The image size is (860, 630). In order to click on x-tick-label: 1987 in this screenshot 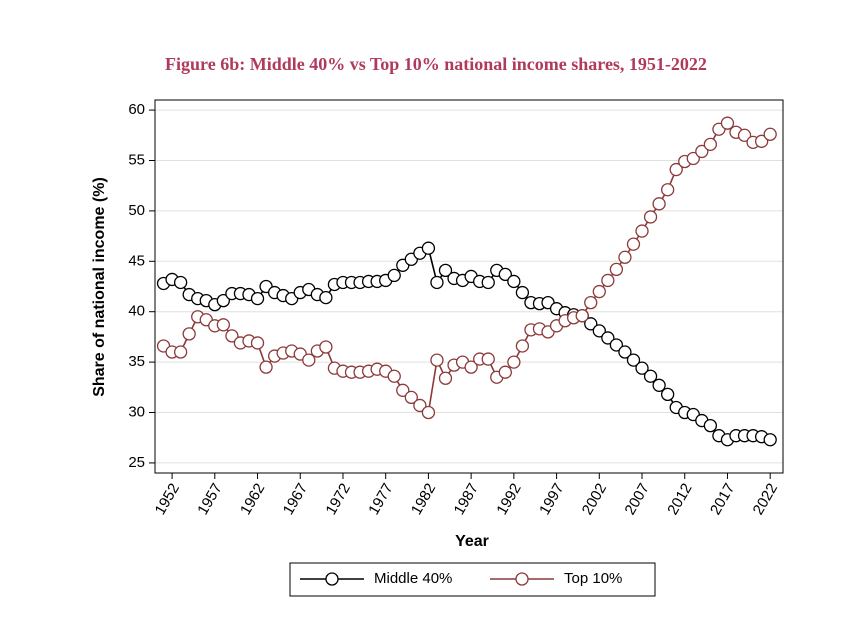, I will do `click(466, 498)`.